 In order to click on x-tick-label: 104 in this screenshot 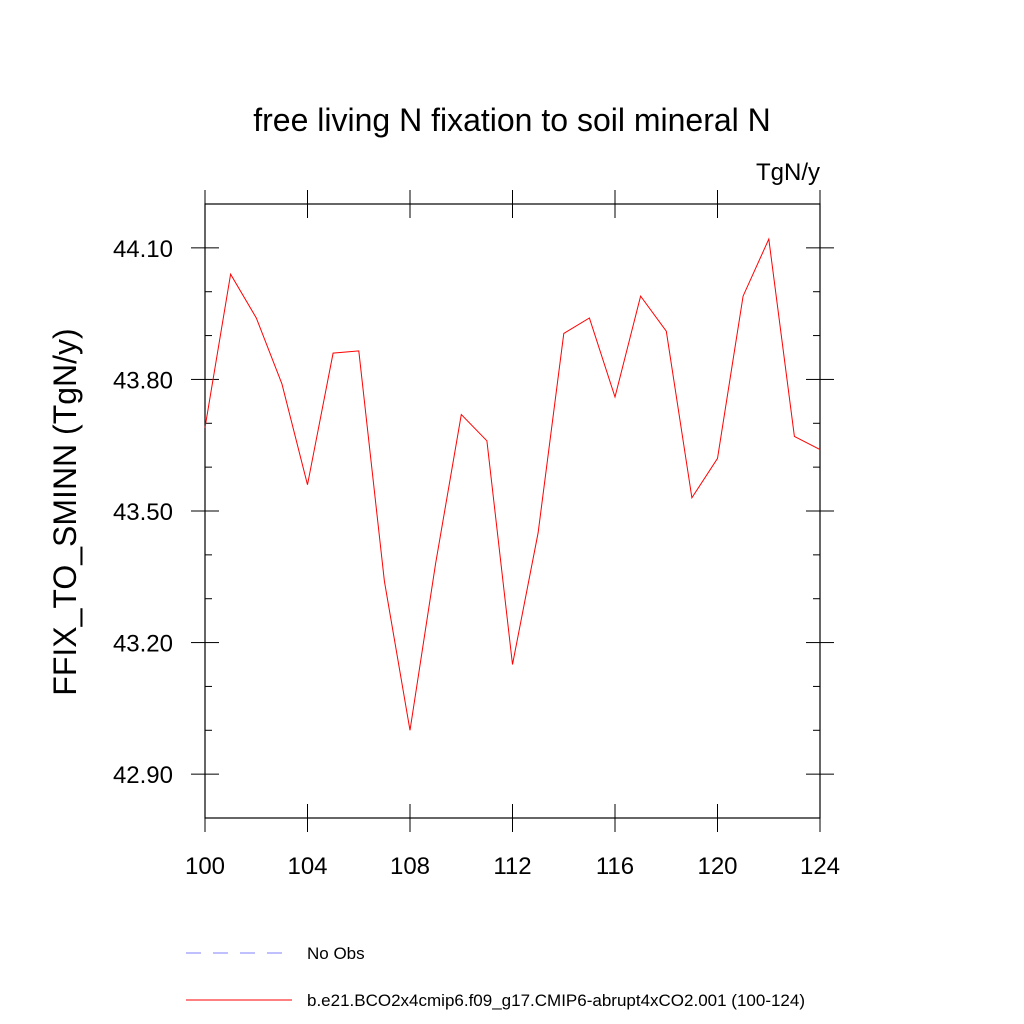, I will do `click(307, 866)`.